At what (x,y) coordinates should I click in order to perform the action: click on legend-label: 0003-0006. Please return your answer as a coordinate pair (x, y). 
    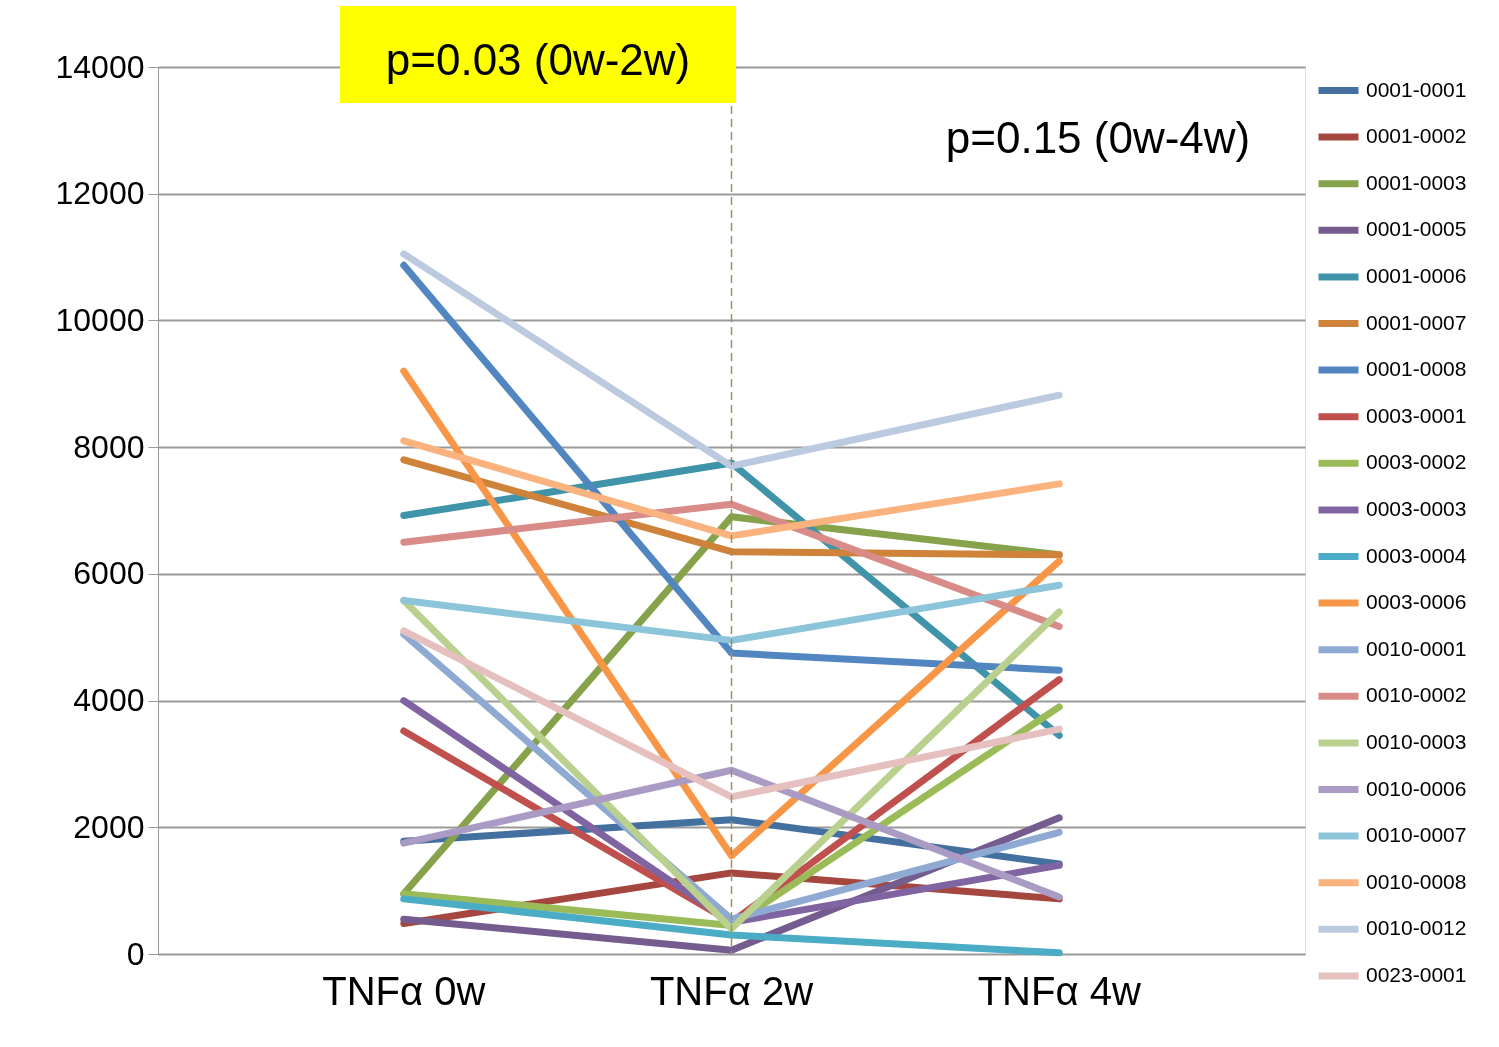
    Looking at the image, I should click on (1416, 602).